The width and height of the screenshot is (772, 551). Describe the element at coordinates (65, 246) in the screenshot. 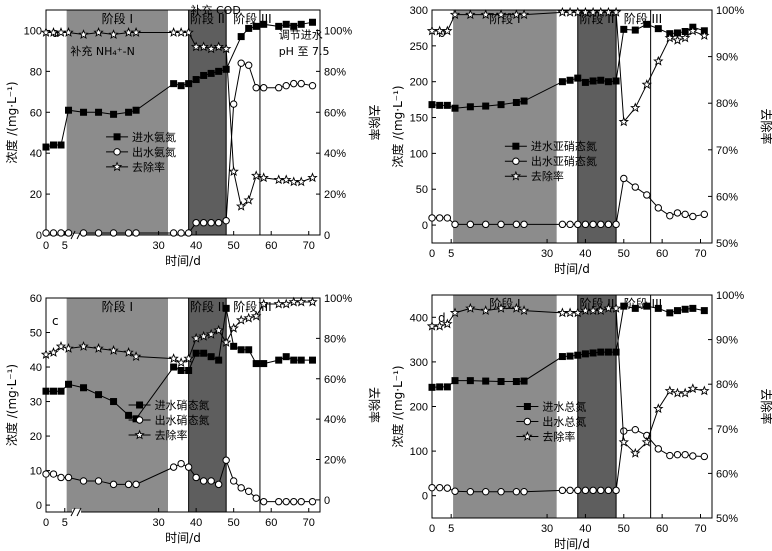

I see `x-tick-label: 5` at that location.